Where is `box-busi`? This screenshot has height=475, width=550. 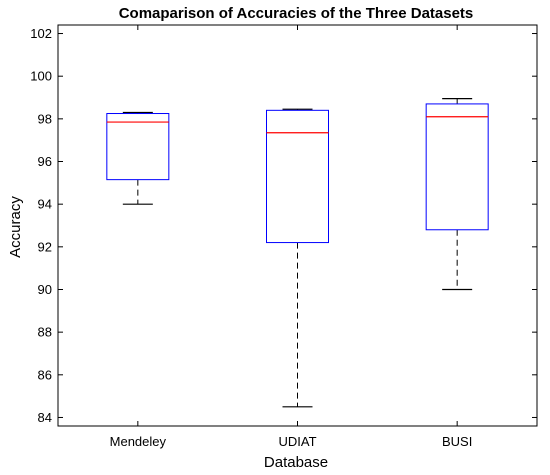
box-busi is located at coordinates (457, 194).